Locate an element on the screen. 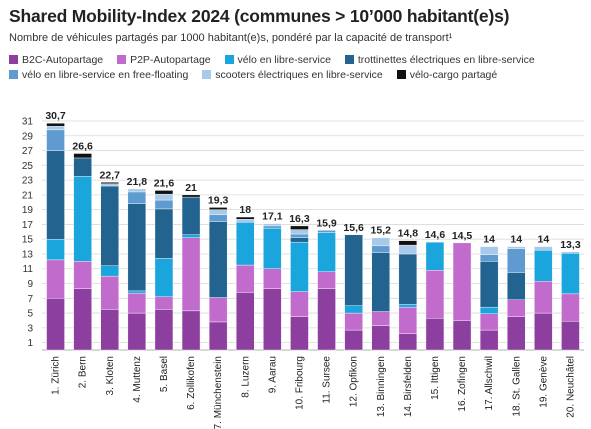 This screenshot has width=591, height=429. x-tick-label: 2. Bern is located at coordinates (83, 372).